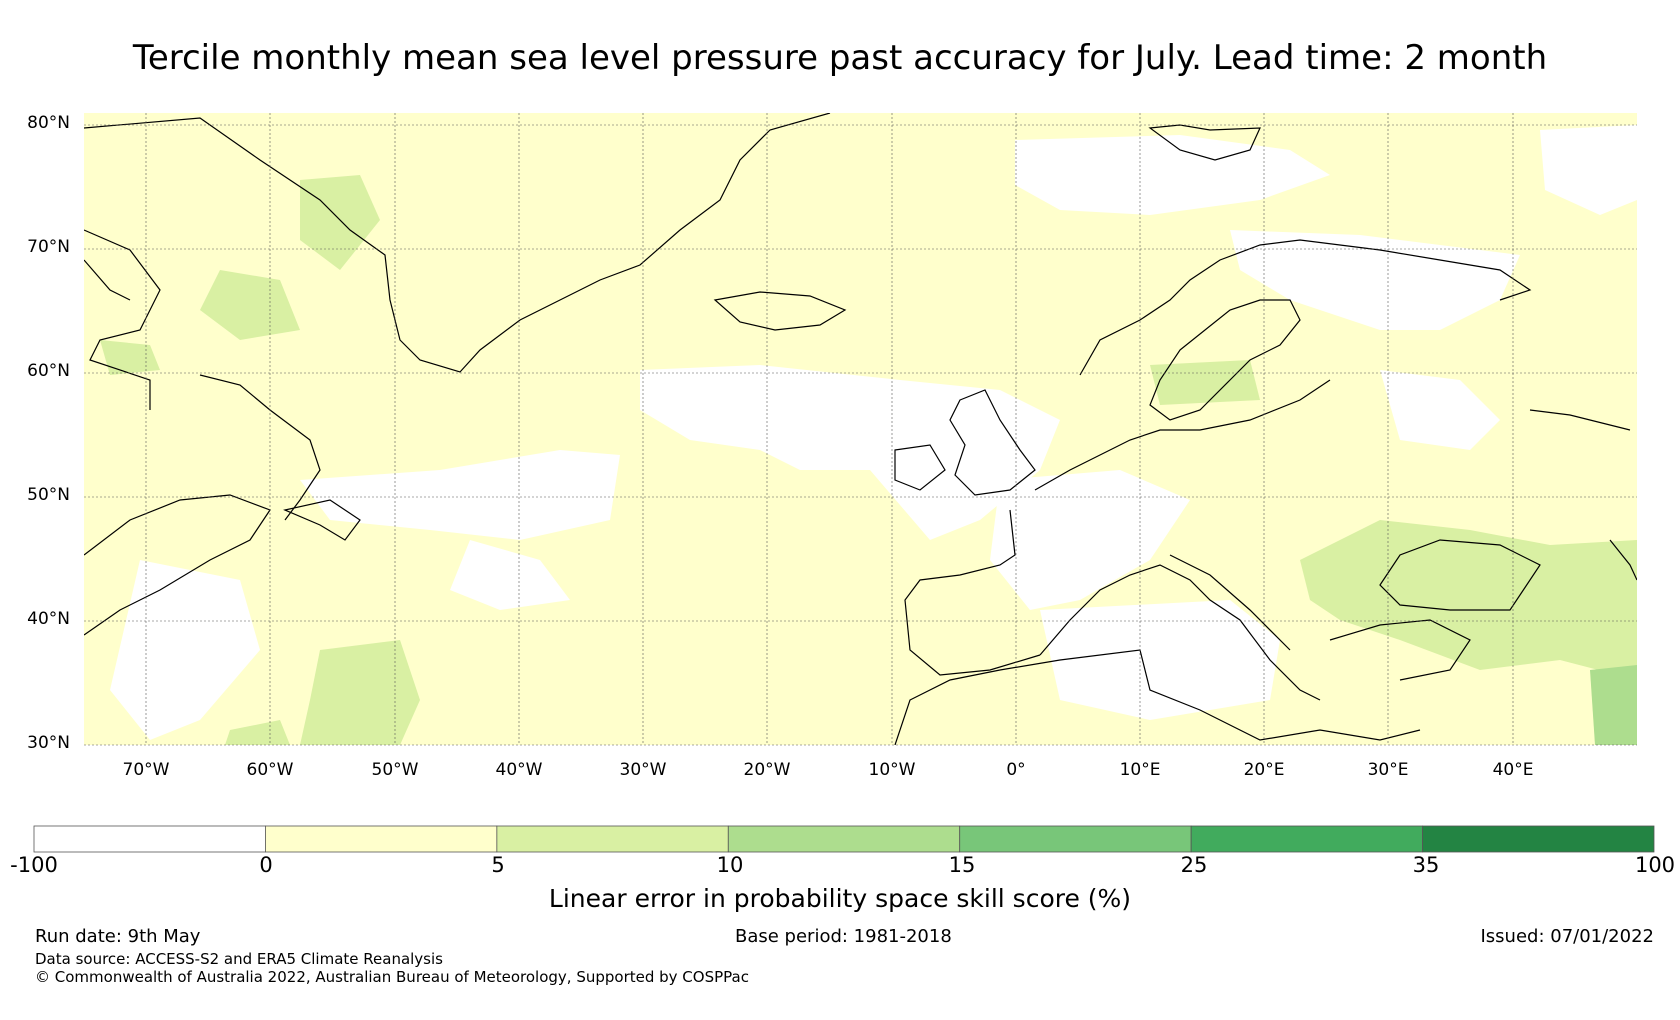  Describe the element at coordinates (1388, 770) in the screenshot. I see `lon-label-30e: 30°E` at that location.